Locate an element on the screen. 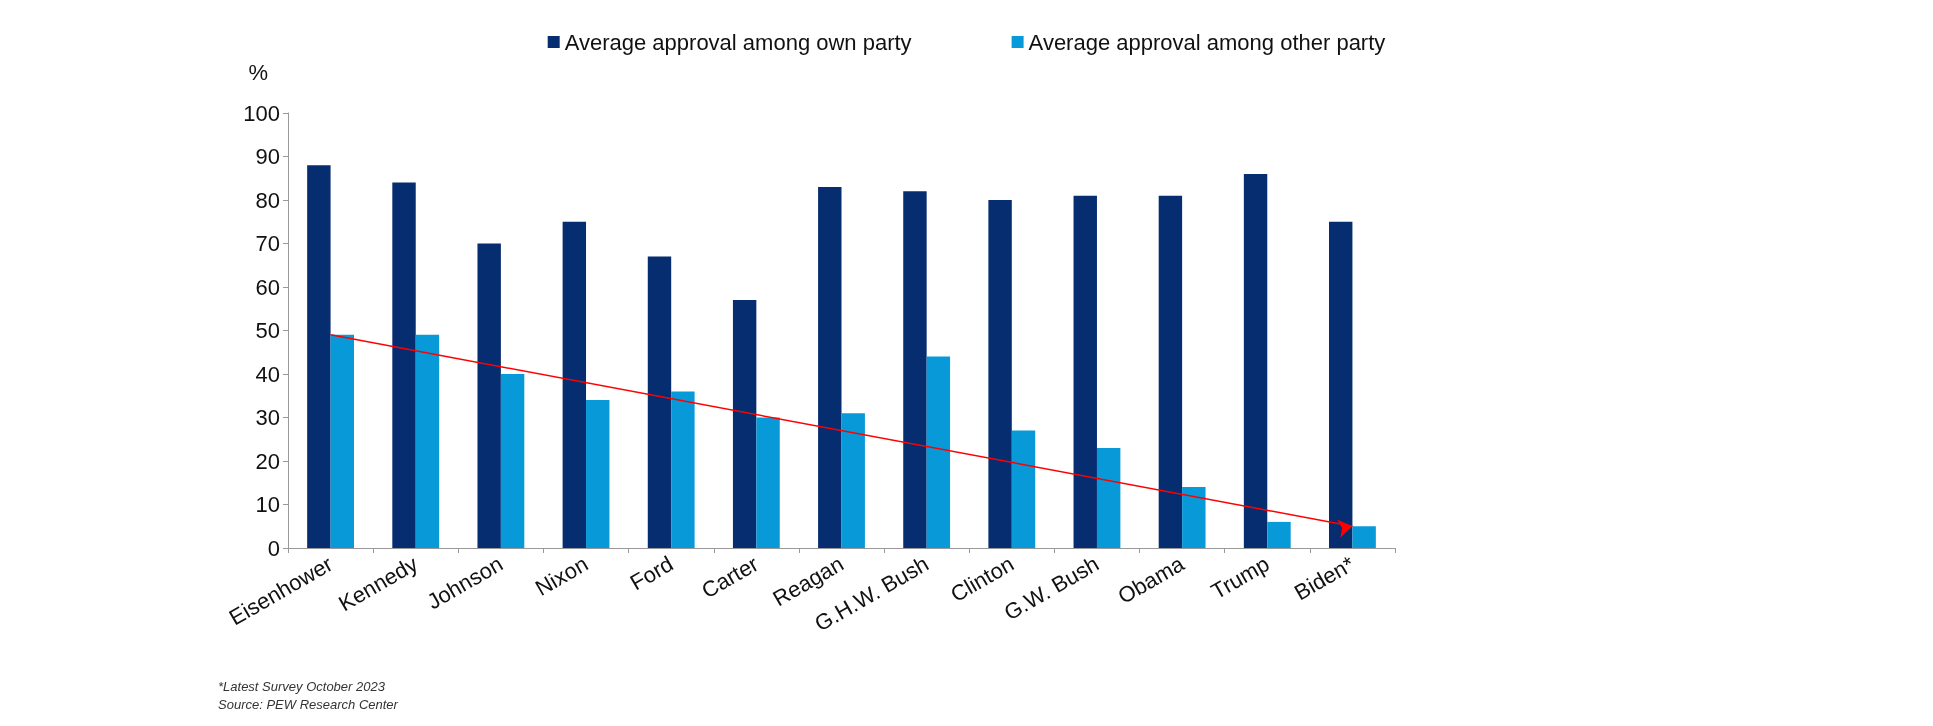 The height and width of the screenshot is (726, 1933). x-tick-label: Ford is located at coordinates (651, 573).